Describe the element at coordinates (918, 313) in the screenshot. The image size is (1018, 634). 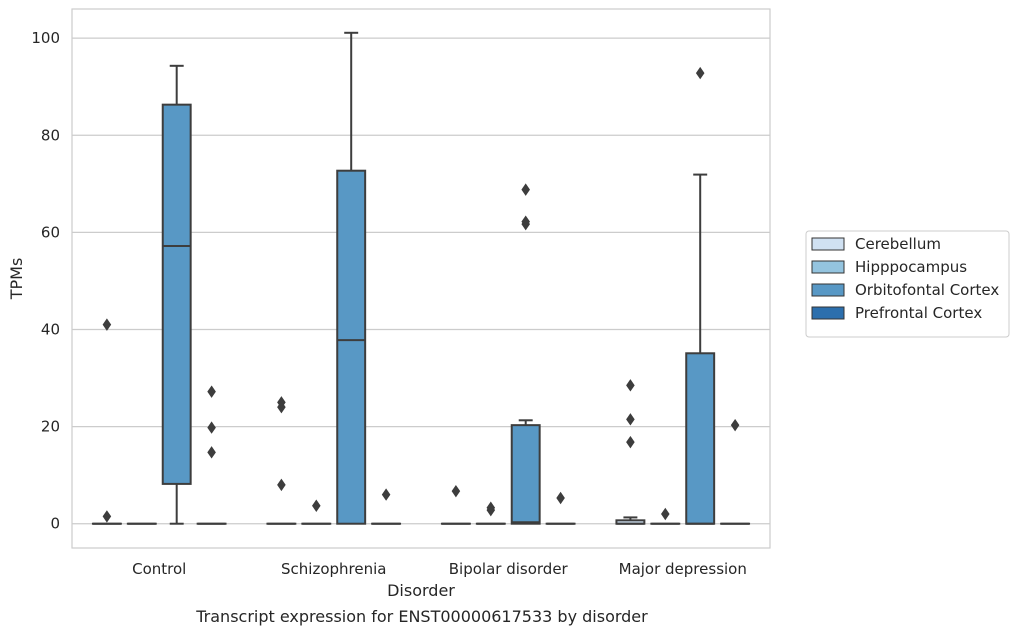
I see `legend-label: Prefrontal Cortex` at that location.